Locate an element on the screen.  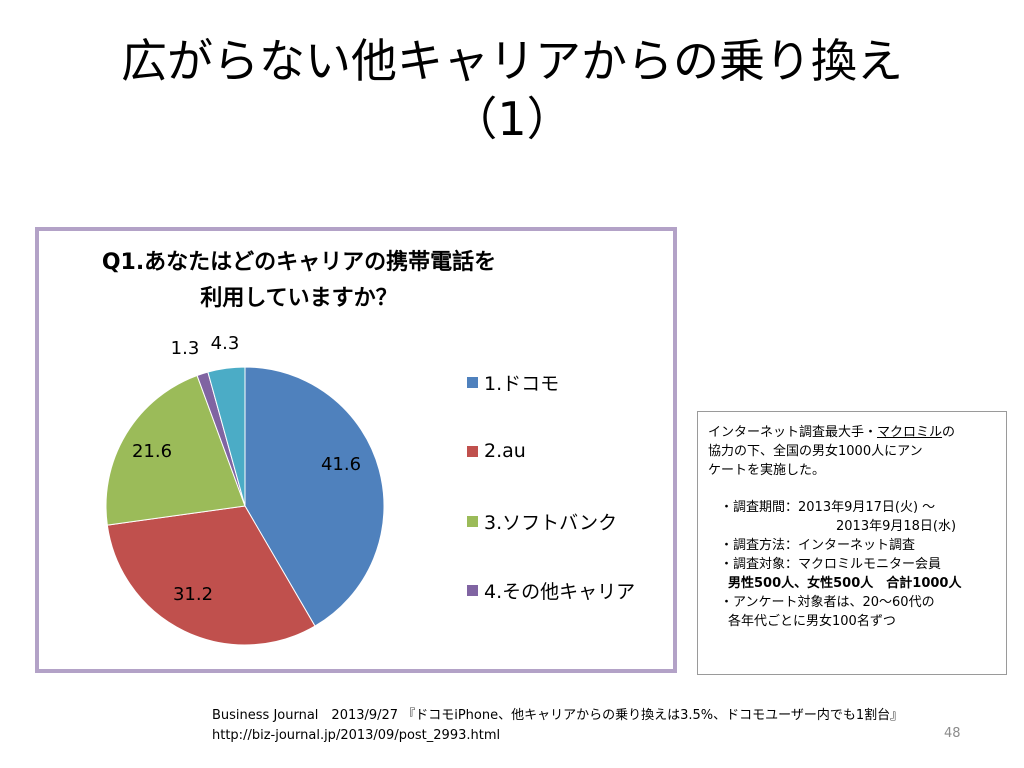
survey-intro-line1: インターネット調査最大手・マクロミルの is located at coordinates (853, 432).